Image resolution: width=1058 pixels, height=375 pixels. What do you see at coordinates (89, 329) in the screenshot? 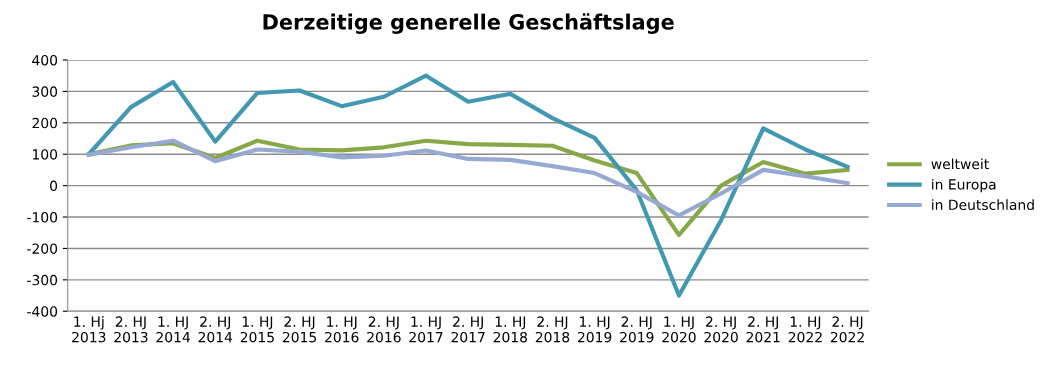
I see `x-tick-label: 1. Hj 2013` at bounding box center [89, 329].